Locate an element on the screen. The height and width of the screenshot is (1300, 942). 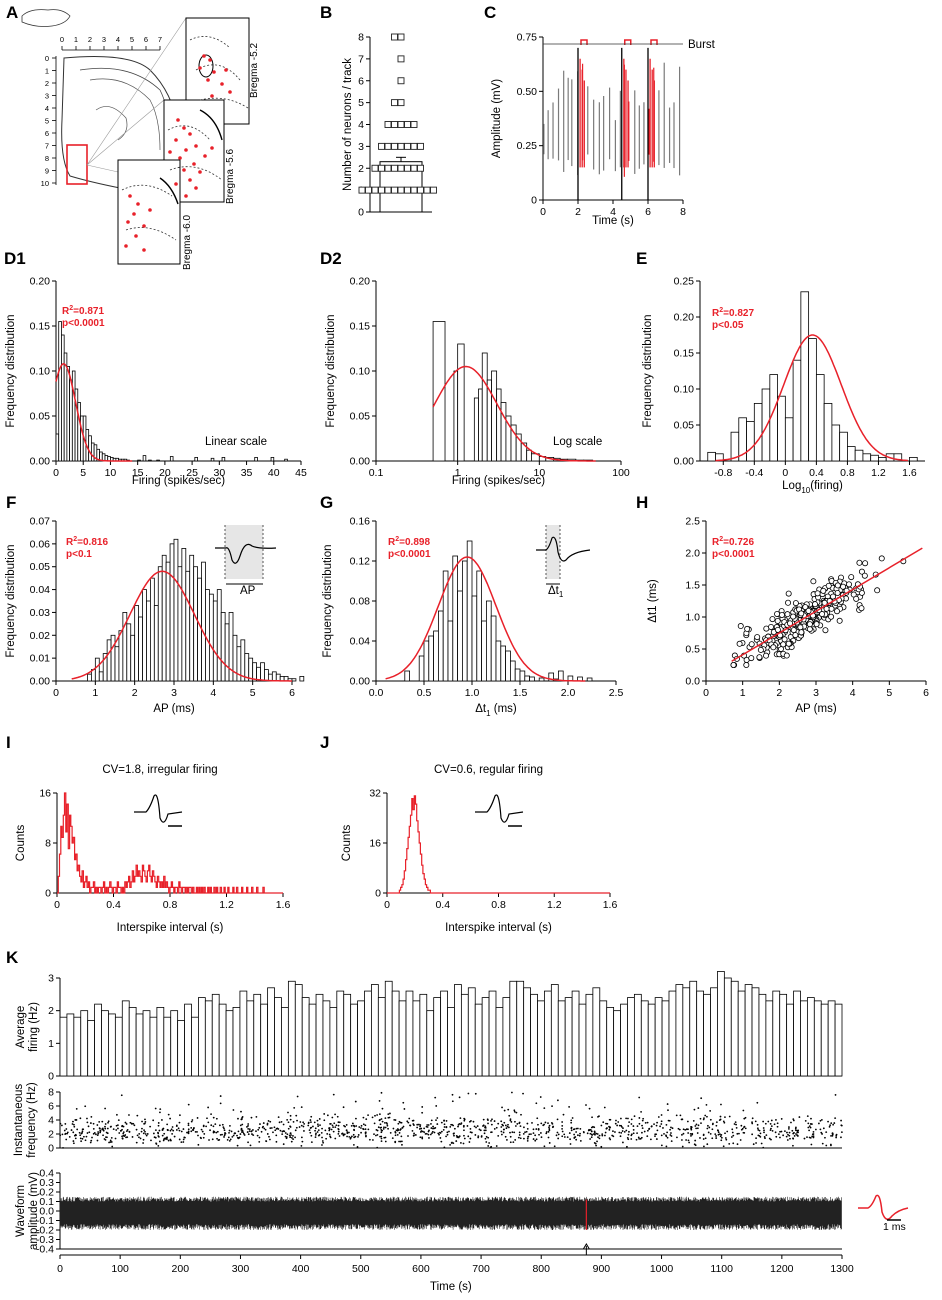
scatter-point is located at coordinates (849, 584).